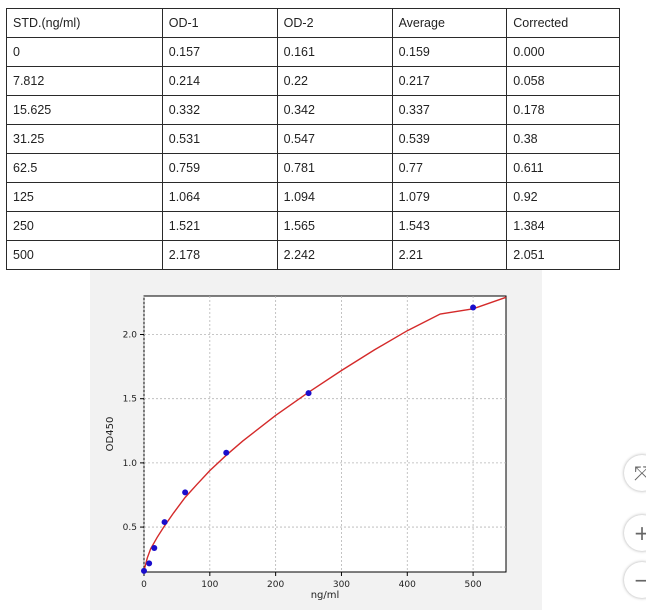 The width and height of the screenshot is (646, 615). What do you see at coordinates (84, 168) in the screenshot?
I see `cell-std: 62.5` at bounding box center [84, 168].